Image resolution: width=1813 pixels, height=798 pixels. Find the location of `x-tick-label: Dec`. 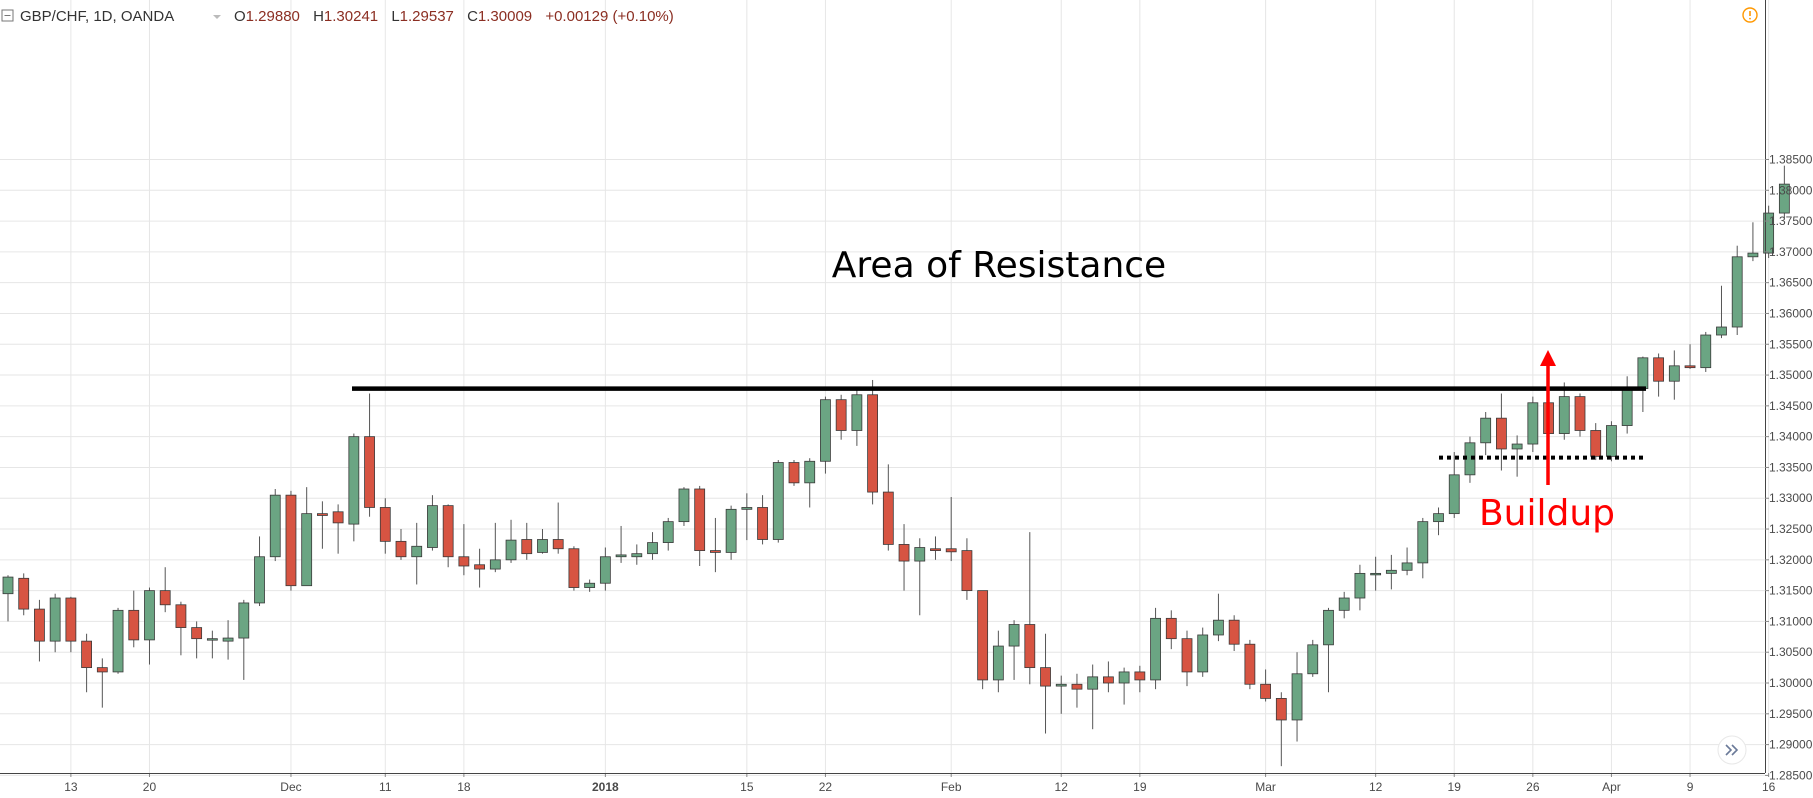

x-tick-label: Dec is located at coordinates (290, 787).